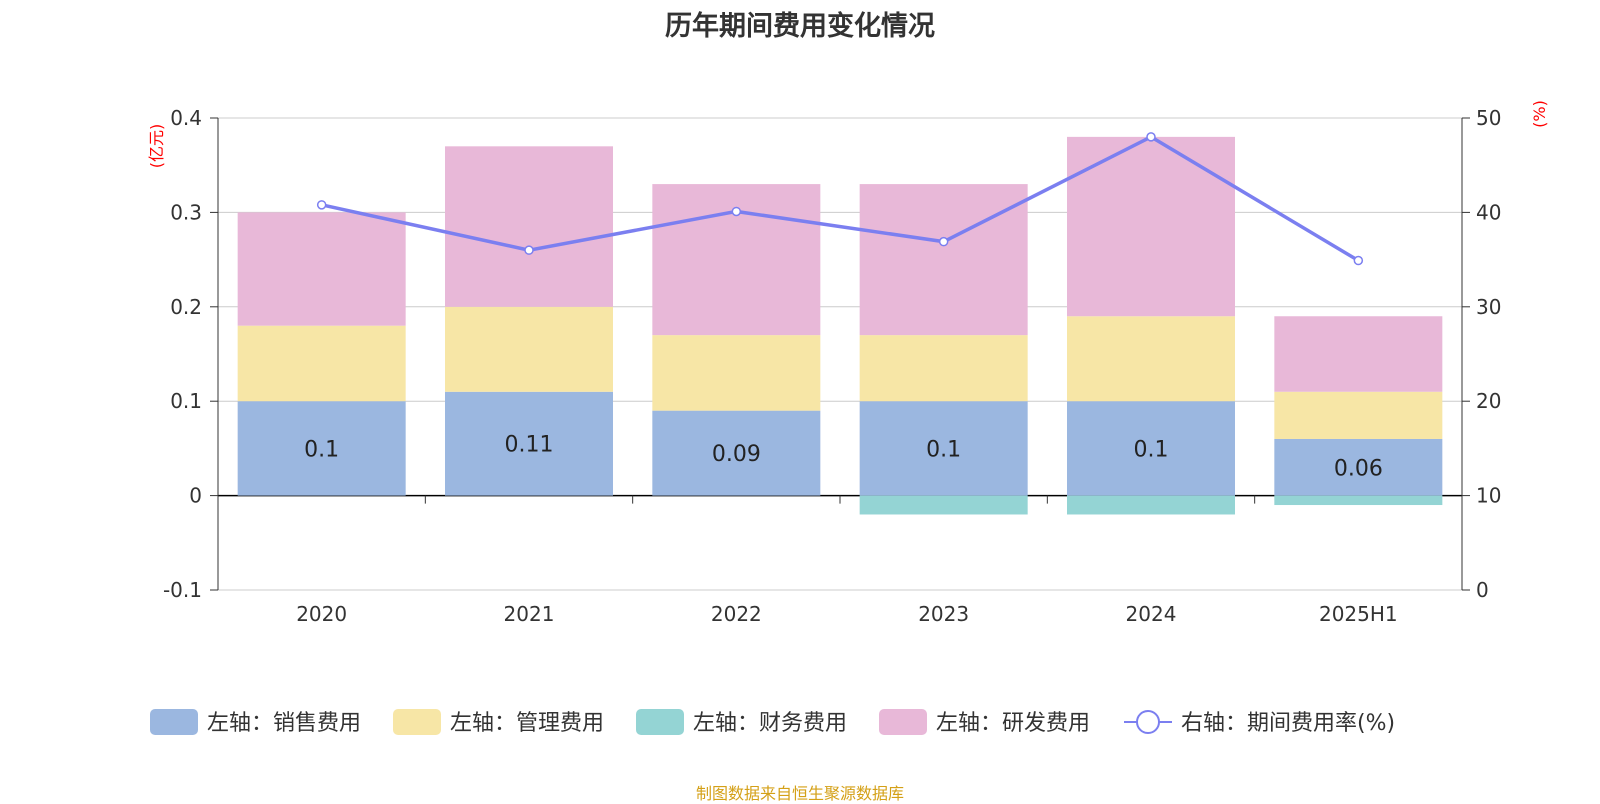 The height and width of the screenshot is (804, 1600). Describe the element at coordinates (840, 198) in the screenshot. I see `rate-line` at that location.